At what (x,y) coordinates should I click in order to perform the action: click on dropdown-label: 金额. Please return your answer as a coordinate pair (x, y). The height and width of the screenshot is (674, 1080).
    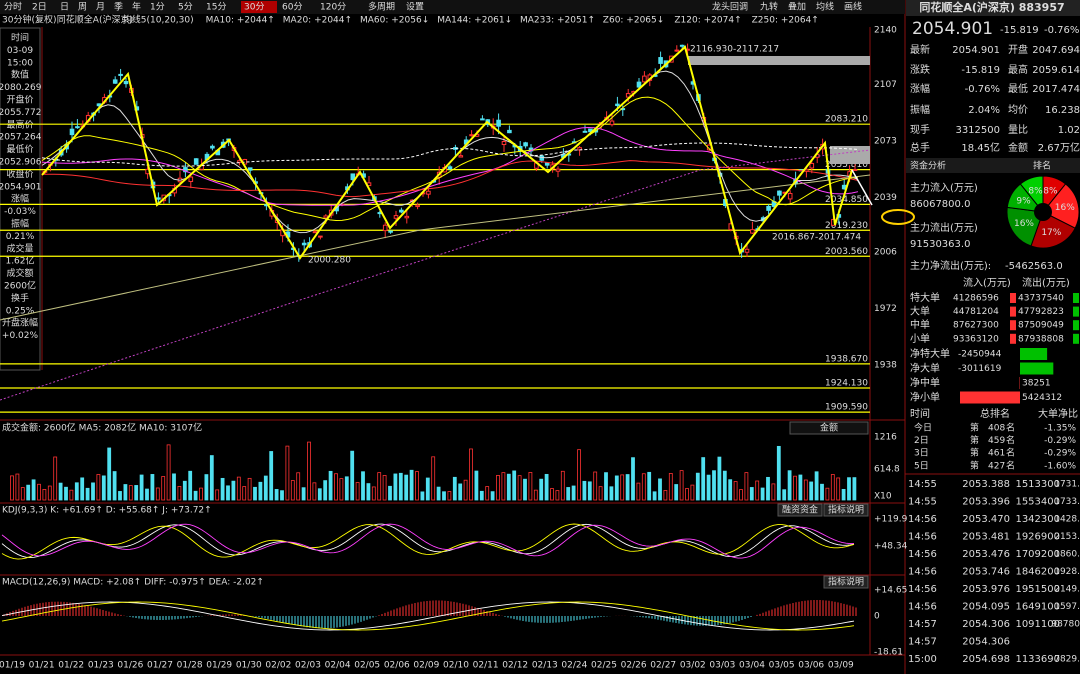
    Looking at the image, I should click on (829, 428).